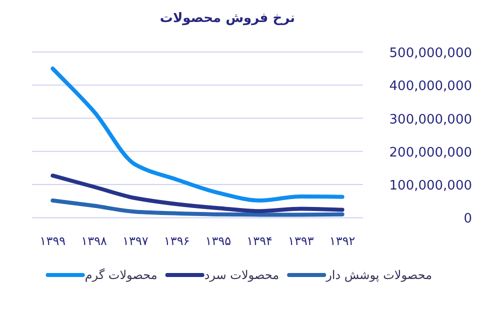  I want to click on x-tick-label: ۱۳۹۲, so click(342, 241).